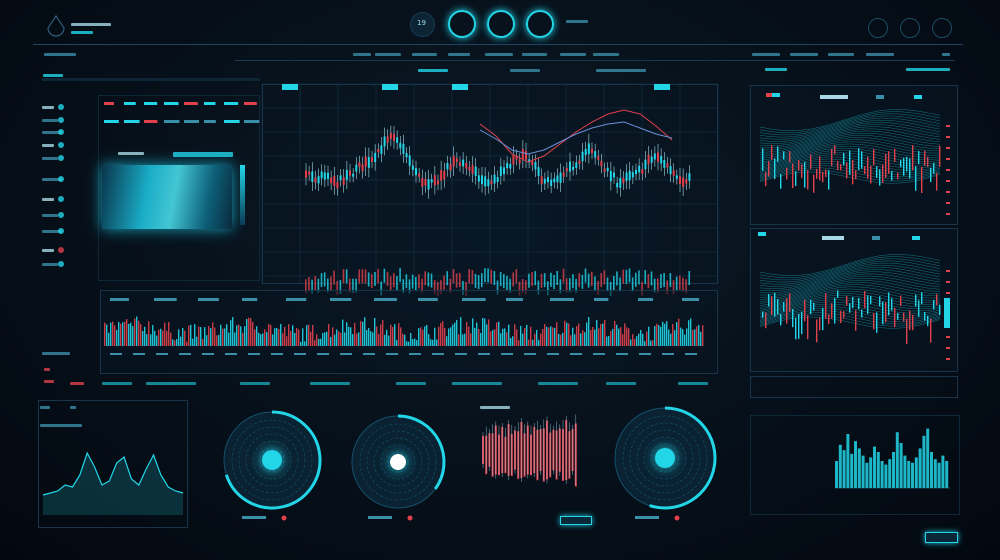 This screenshot has height=560, width=1000. What do you see at coordinates (878, 28) in the screenshot?
I see `user-icon` at bounding box center [878, 28].